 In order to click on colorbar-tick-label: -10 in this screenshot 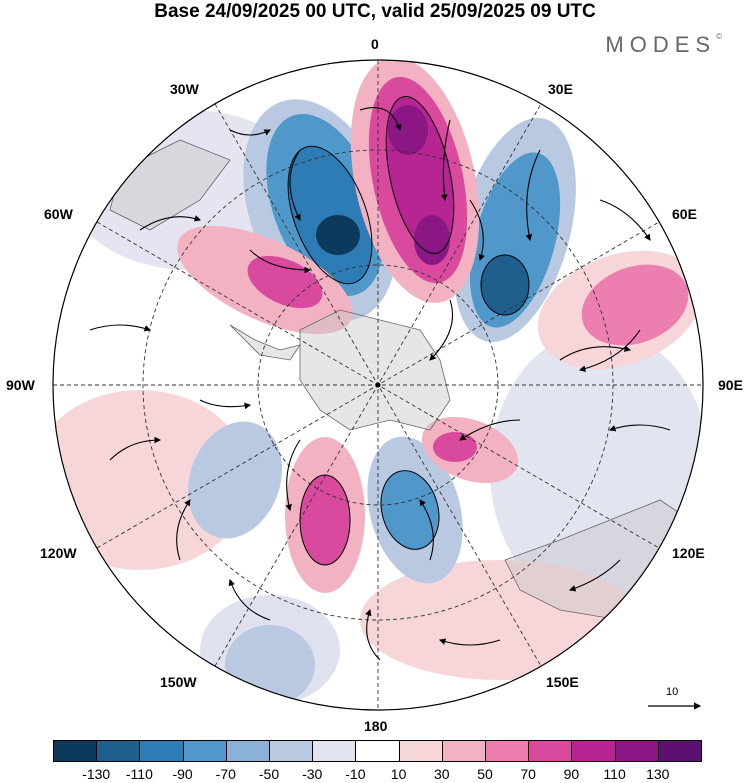, I will do `click(355, 774)`.